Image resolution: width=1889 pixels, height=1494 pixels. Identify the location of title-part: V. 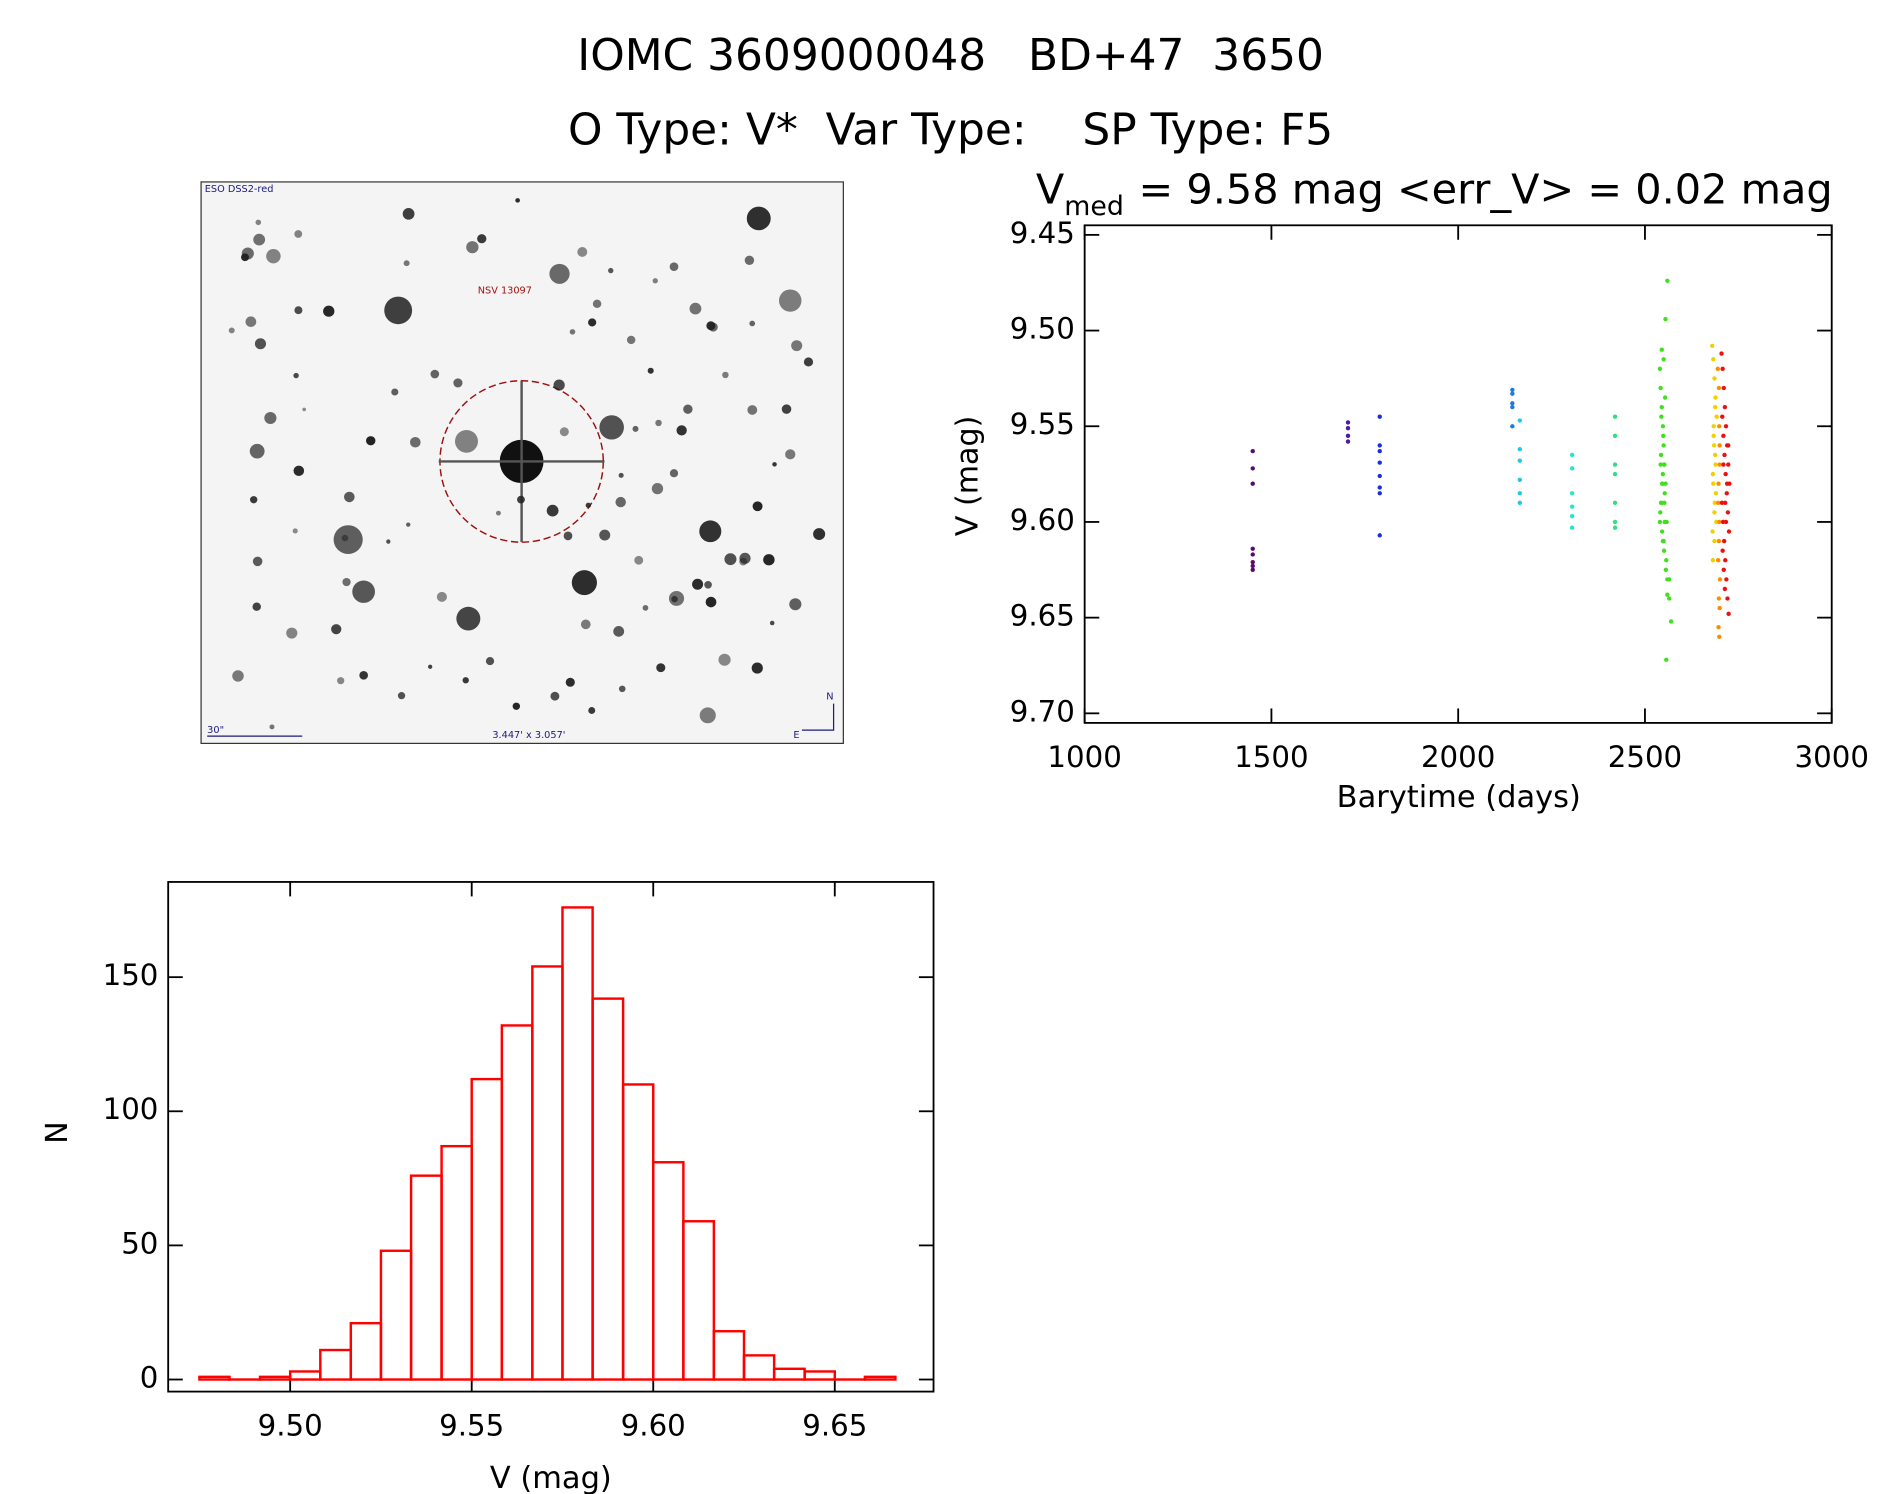
(1050, 190).